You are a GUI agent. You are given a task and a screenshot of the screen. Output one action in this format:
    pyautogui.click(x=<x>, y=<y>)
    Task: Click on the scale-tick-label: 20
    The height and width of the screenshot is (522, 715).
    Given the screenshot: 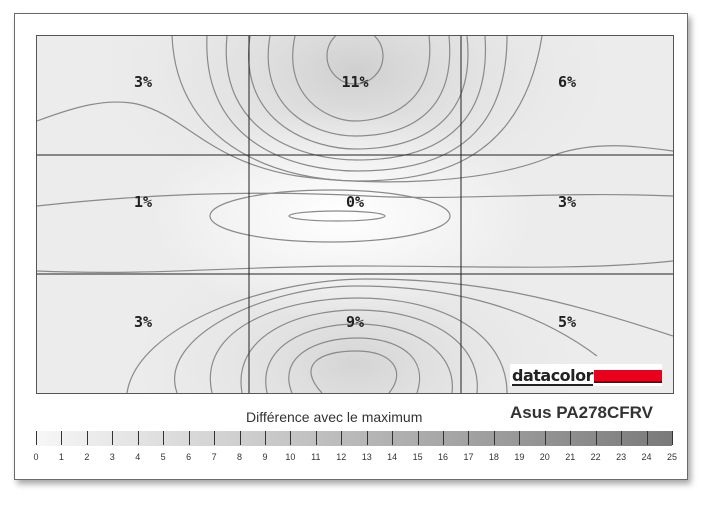 What is the action you would take?
    pyautogui.click(x=544, y=457)
    